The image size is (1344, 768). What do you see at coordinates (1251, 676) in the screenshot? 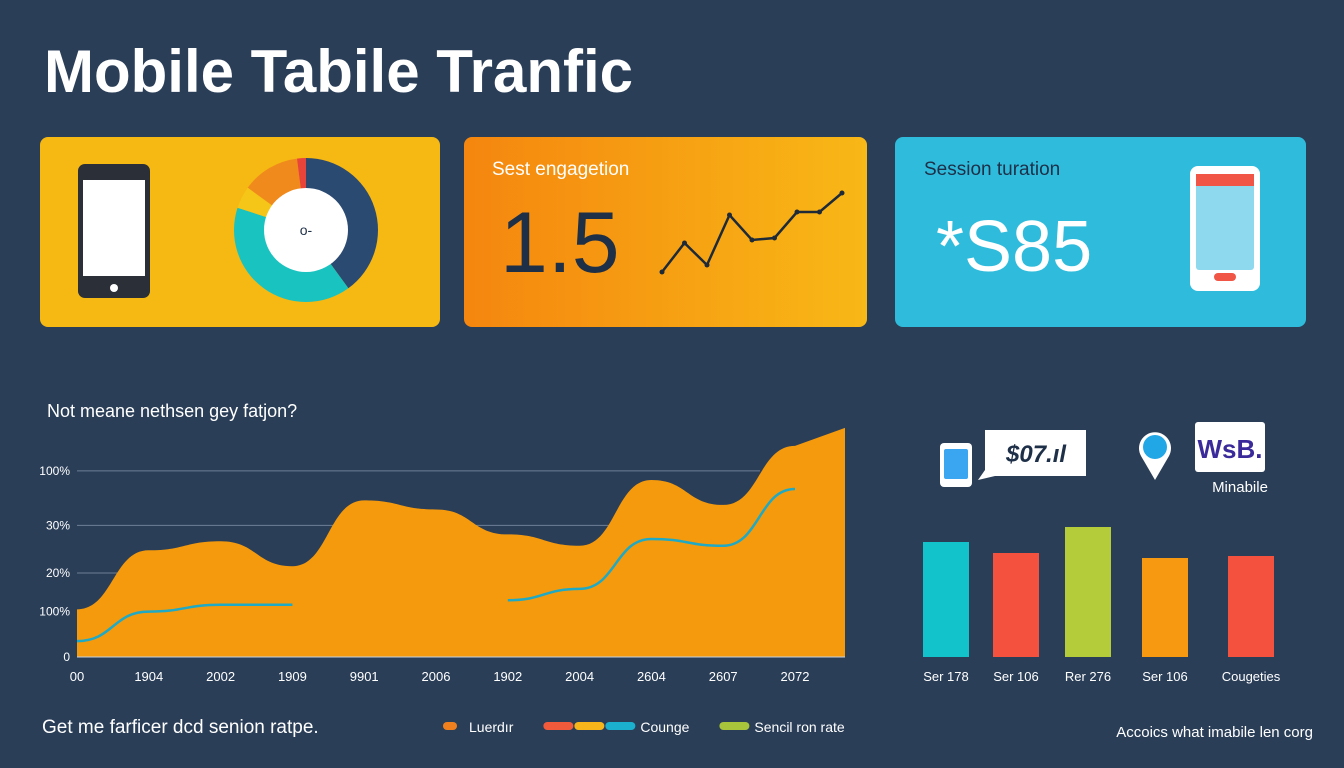
I see `x-tick-label: Cougeties` at bounding box center [1251, 676].